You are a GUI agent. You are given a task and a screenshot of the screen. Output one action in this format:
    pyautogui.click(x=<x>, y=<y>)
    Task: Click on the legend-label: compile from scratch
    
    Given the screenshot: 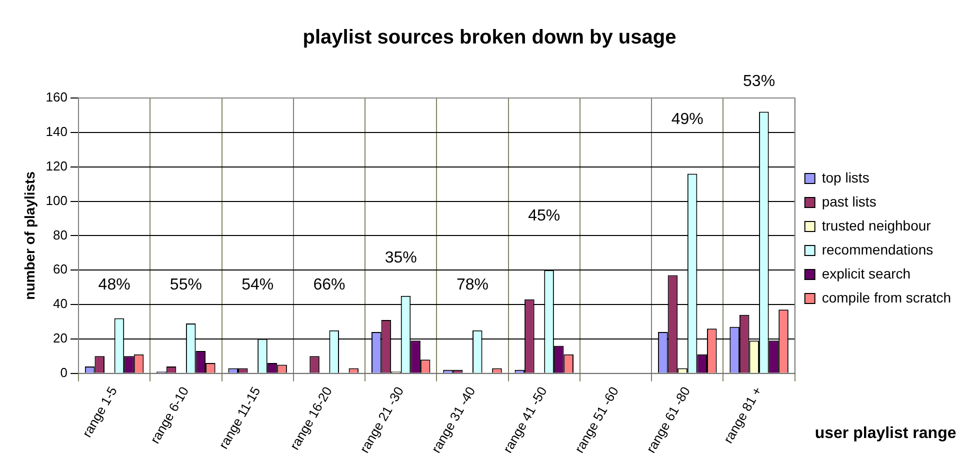 What is the action you would take?
    pyautogui.click(x=887, y=297)
    